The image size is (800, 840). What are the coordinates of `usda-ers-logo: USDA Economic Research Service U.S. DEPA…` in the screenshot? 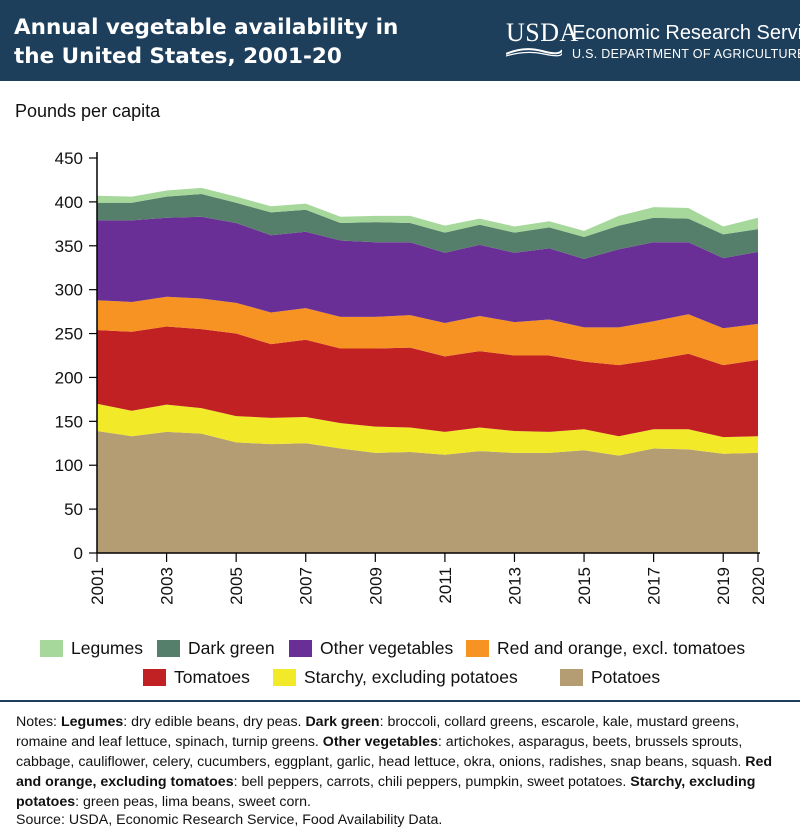 It's located at (653, 42).